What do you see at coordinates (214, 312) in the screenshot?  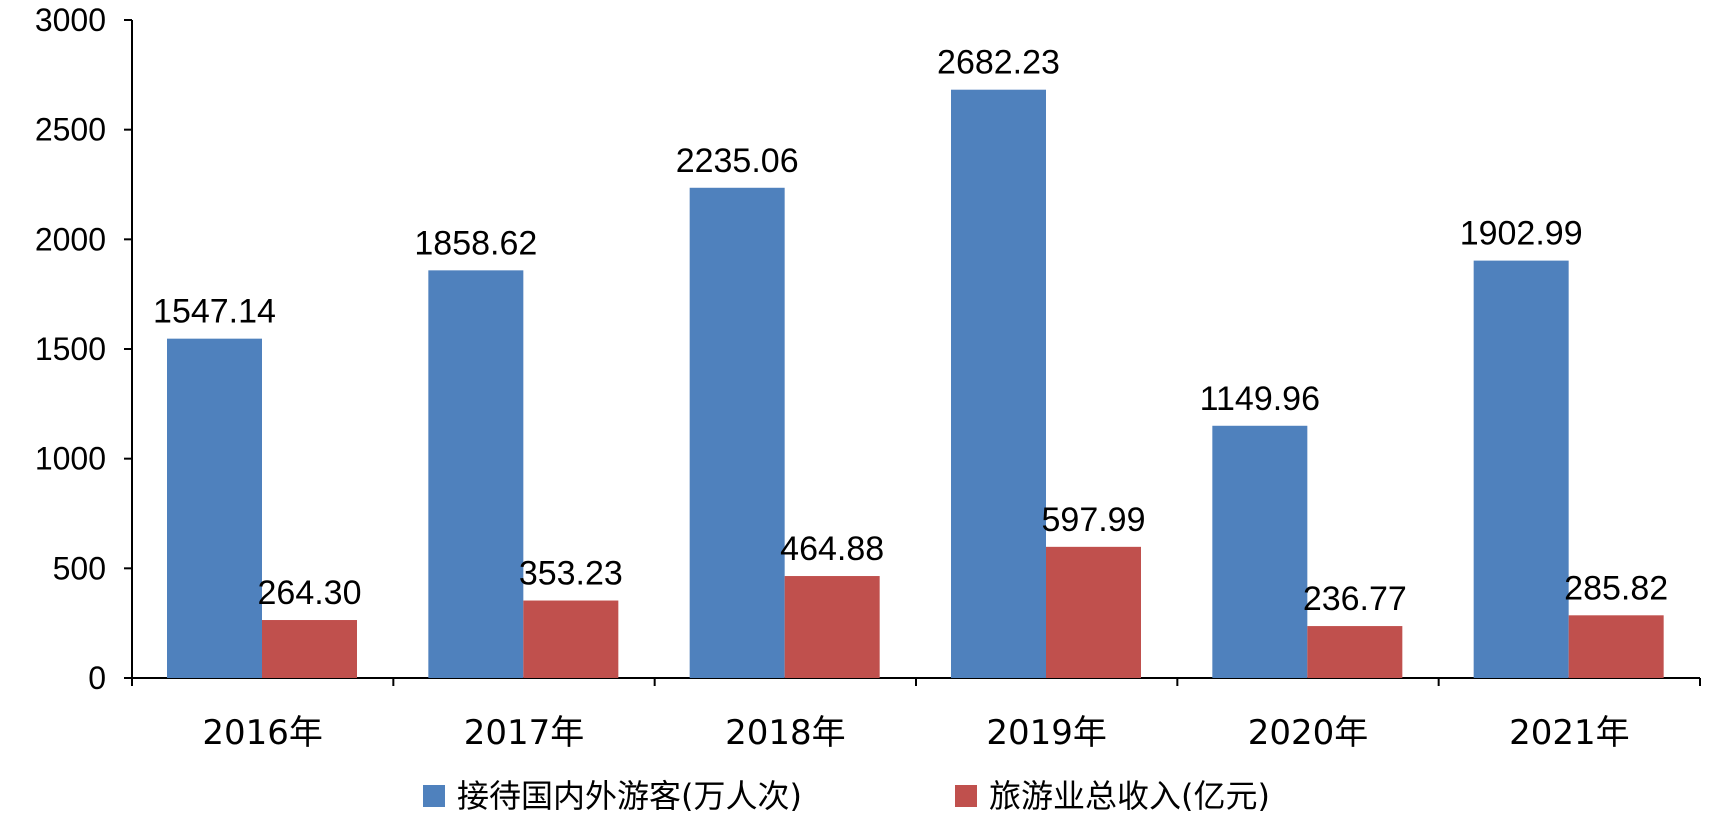 I see `data-label: 1547.14` at bounding box center [214, 312].